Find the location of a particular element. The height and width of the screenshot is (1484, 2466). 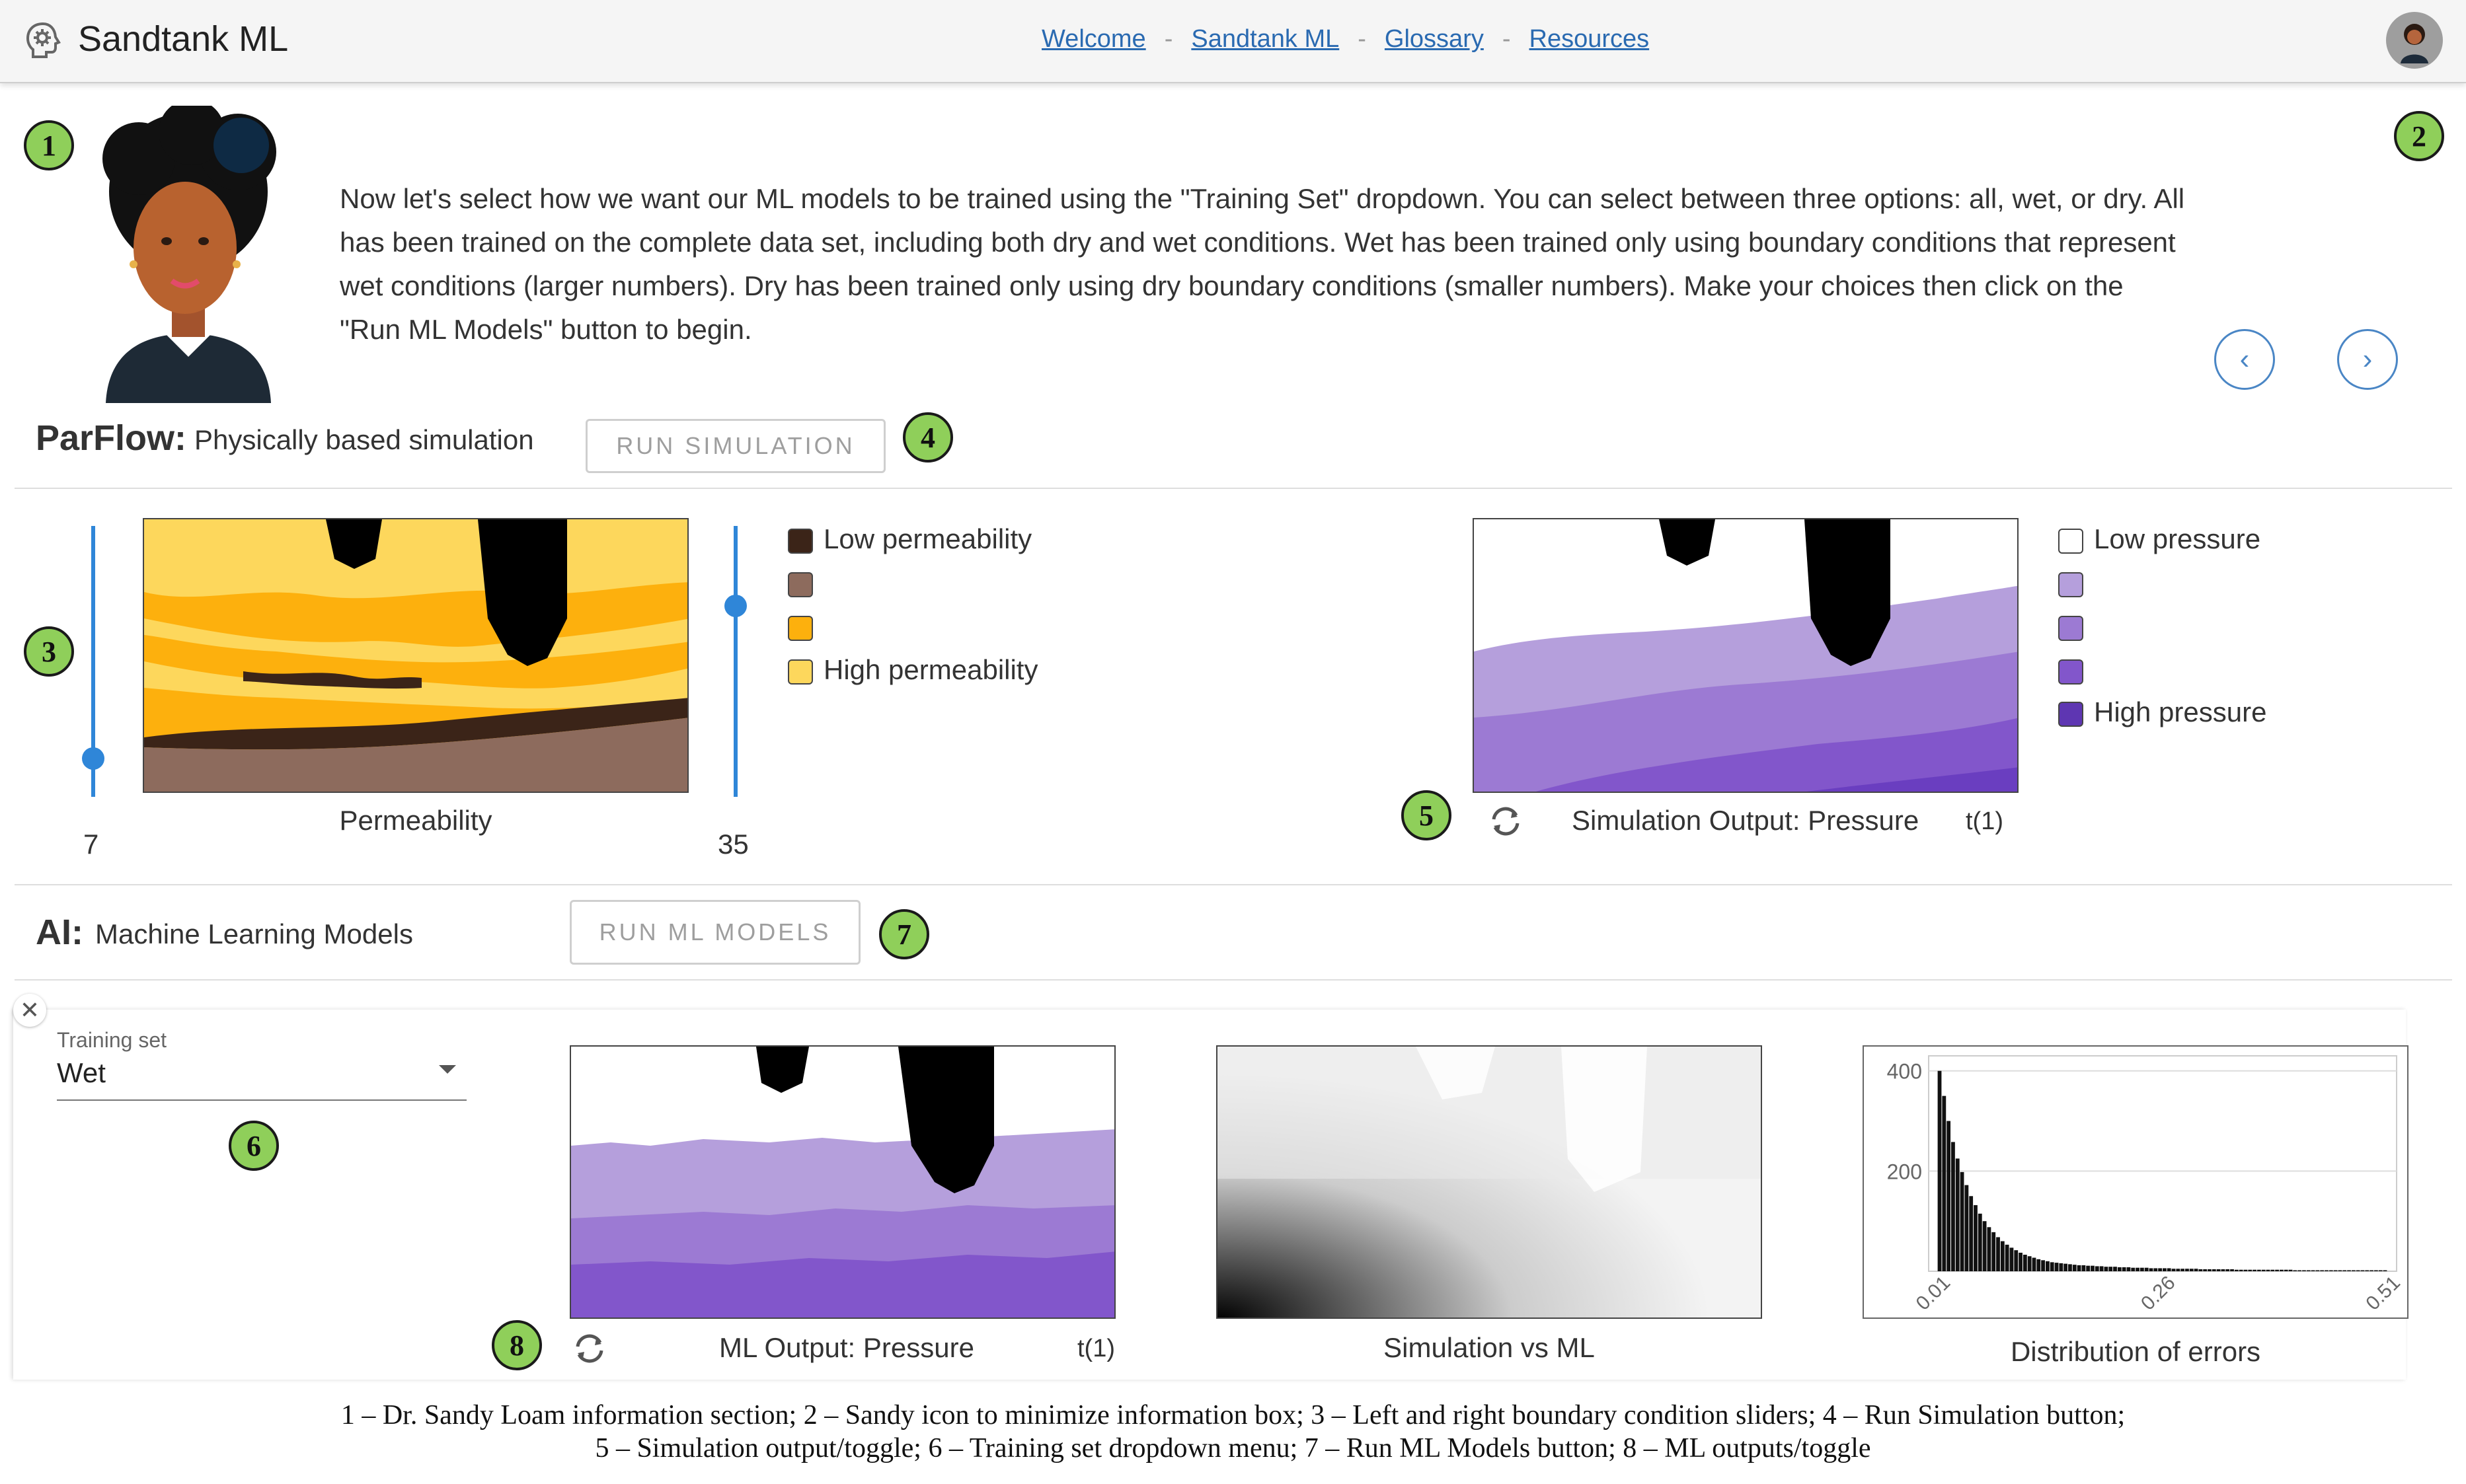

legend-label-high-pressure: High pressure is located at coordinates (2180, 711).